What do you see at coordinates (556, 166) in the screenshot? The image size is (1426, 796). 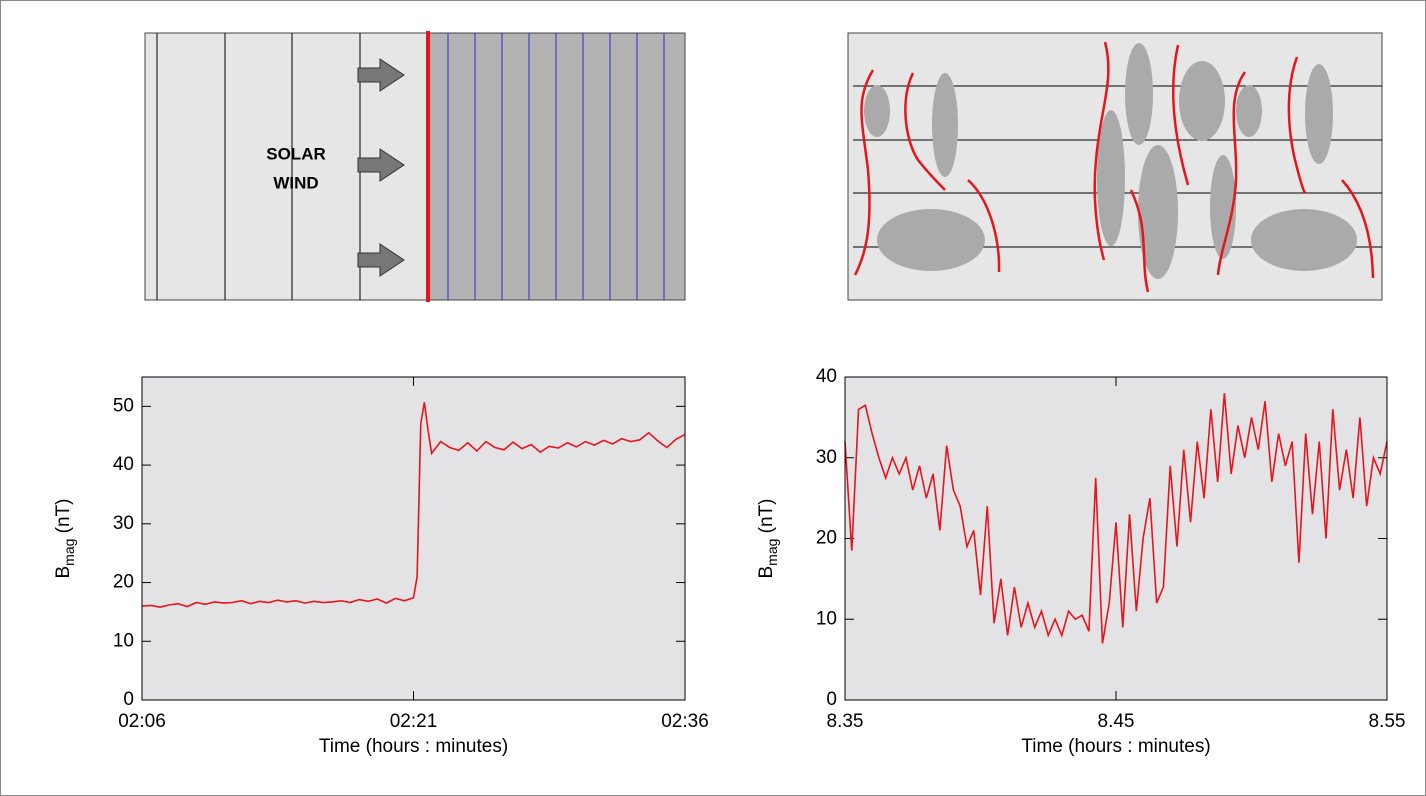 I see `compressed-field-lines` at bounding box center [556, 166].